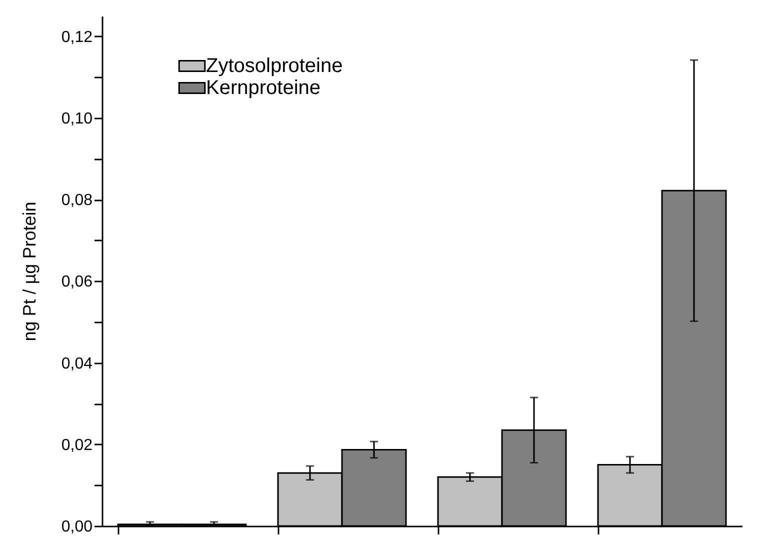 The image size is (772, 536). What do you see at coordinates (29, 272) in the screenshot?
I see `y-axis-title: ng Pt / µg Protein` at bounding box center [29, 272].